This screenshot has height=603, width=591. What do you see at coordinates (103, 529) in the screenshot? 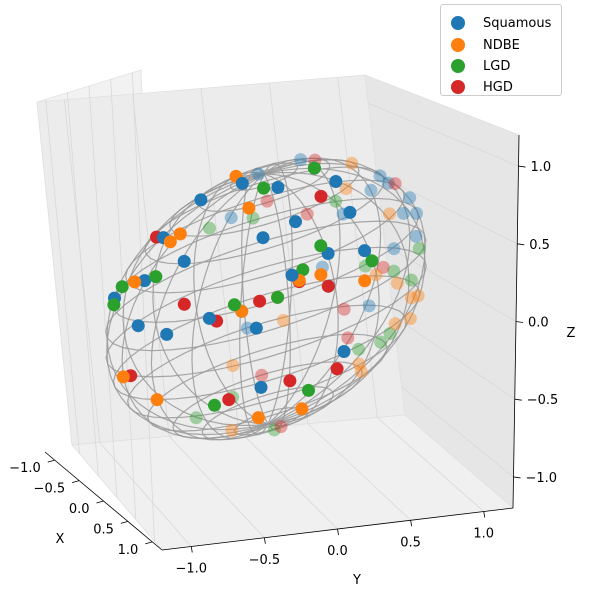
I see `x-tick-label: 0.5` at bounding box center [103, 529].